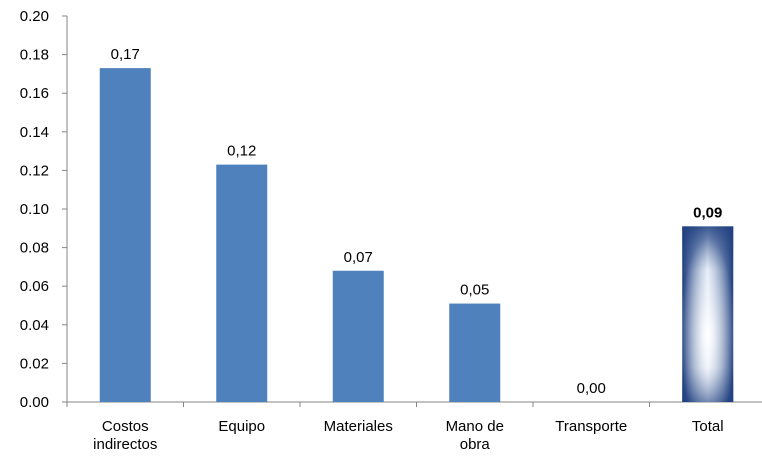 This screenshot has width=762, height=457. Describe the element at coordinates (358, 426) in the screenshot. I see `x-tick-label: Materiales` at that location.